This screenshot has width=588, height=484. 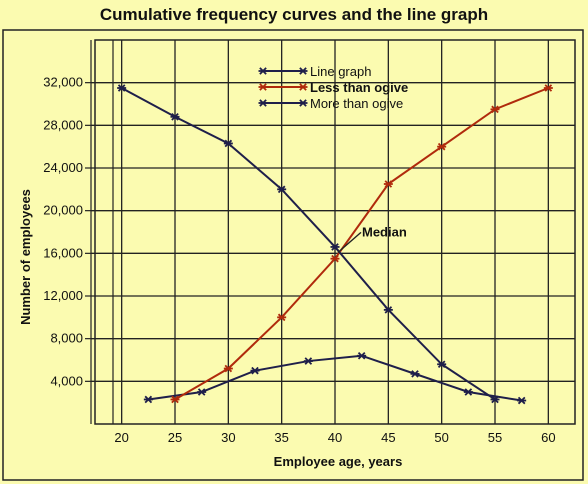 What do you see at coordinates (356, 103) in the screenshot?
I see `legend-label: More than ogive` at bounding box center [356, 103].